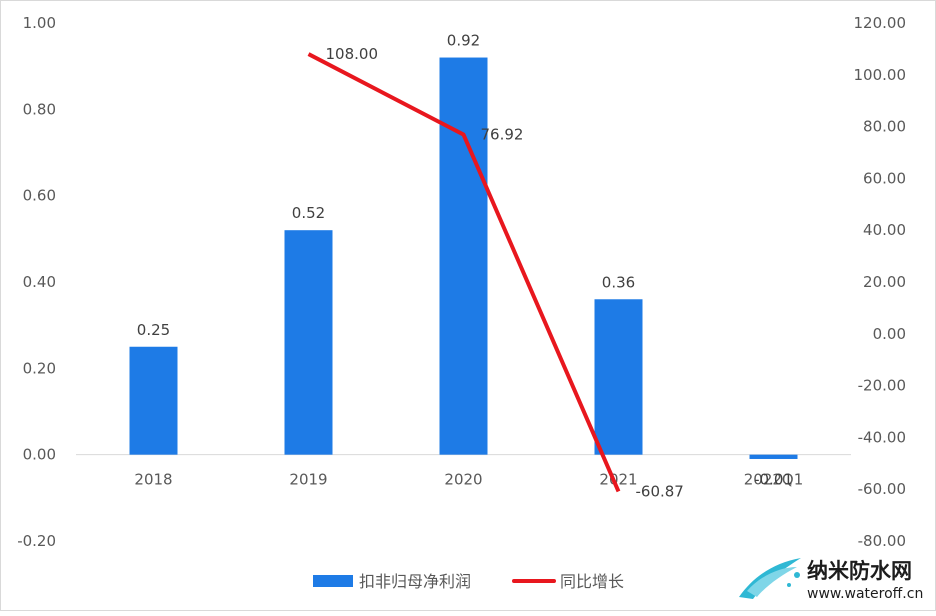  Describe the element at coordinates (463, 41) in the screenshot. I see `bar-data-label: 0.92` at that location.